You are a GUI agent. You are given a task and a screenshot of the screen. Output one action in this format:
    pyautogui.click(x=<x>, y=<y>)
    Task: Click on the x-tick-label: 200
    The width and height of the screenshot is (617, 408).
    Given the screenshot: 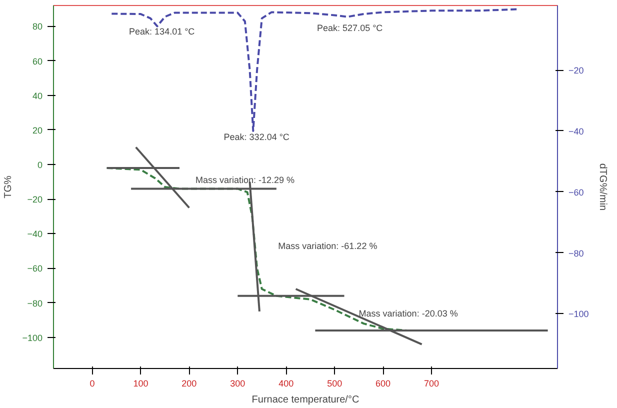 What is the action you would take?
    pyautogui.click(x=189, y=383)
    